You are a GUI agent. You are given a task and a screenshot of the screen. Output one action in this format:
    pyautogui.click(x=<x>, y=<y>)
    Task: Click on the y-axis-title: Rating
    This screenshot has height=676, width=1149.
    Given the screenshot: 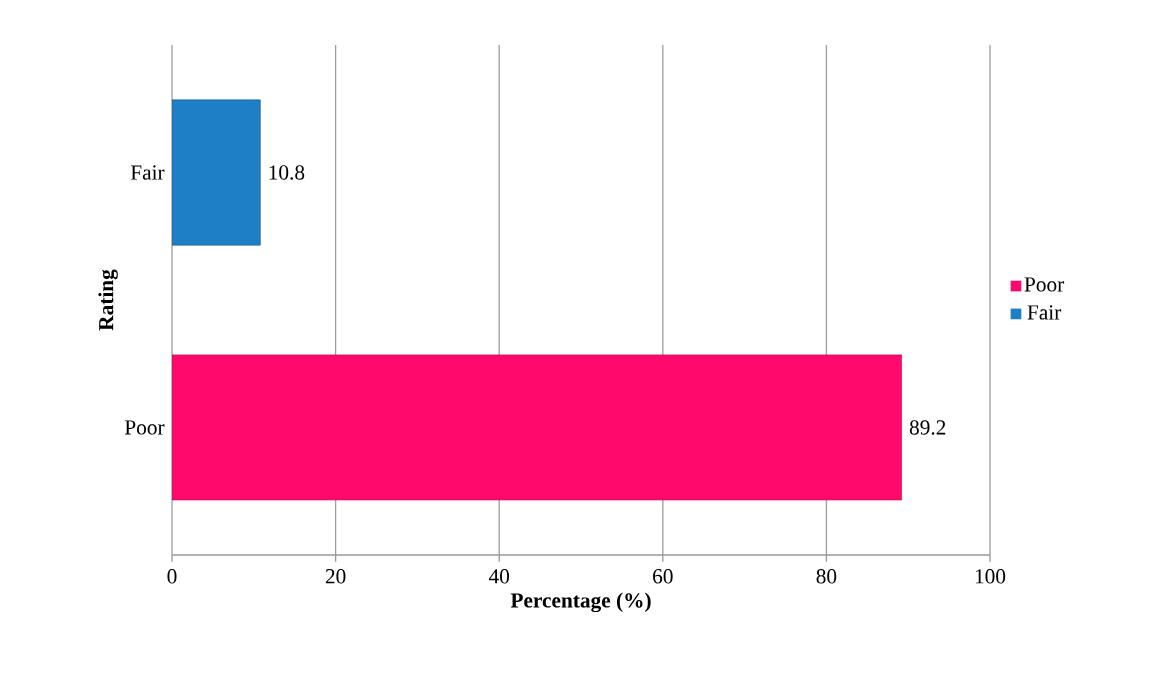 What is the action you would take?
    pyautogui.click(x=108, y=300)
    